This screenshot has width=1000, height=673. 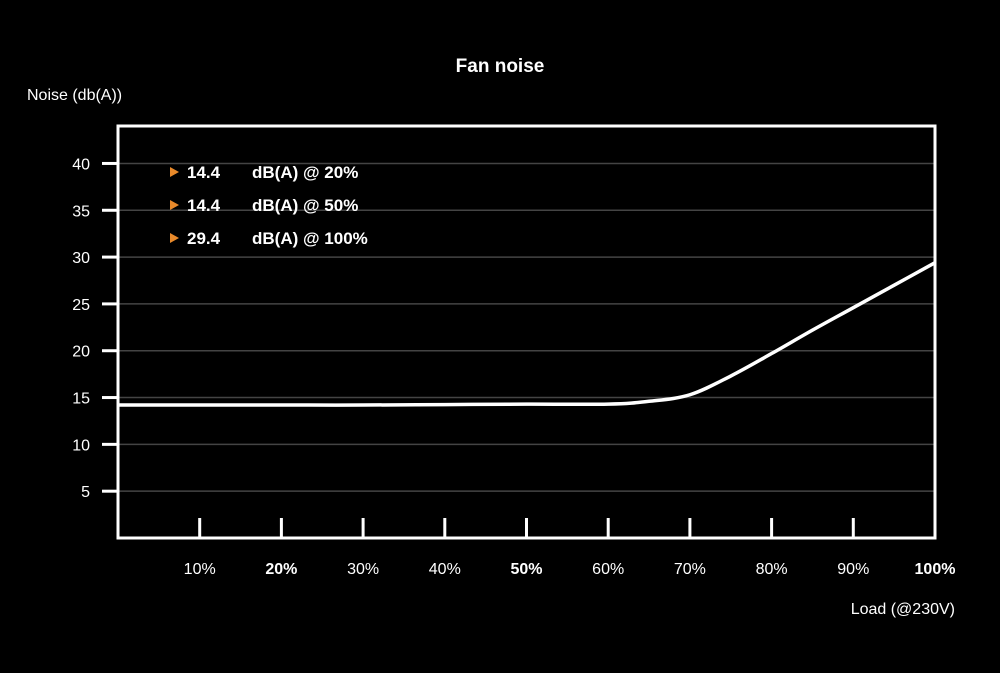 I want to click on y-tick-label: 25, so click(x=81, y=305).